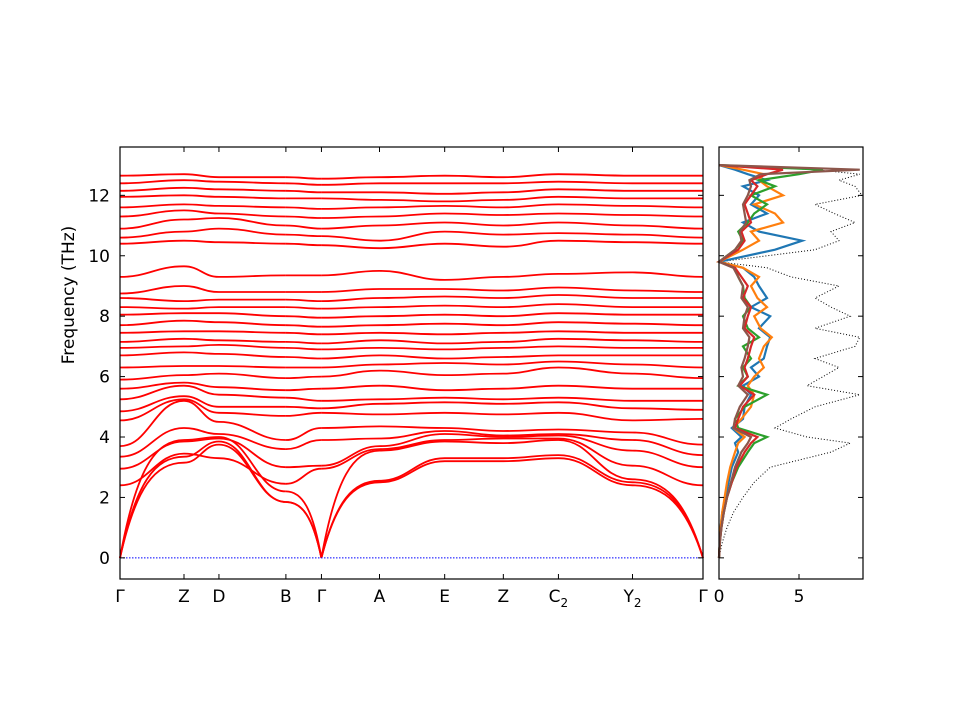 The height and width of the screenshot is (720, 960). I want to click on y-tick-label: 8, so click(104, 317).